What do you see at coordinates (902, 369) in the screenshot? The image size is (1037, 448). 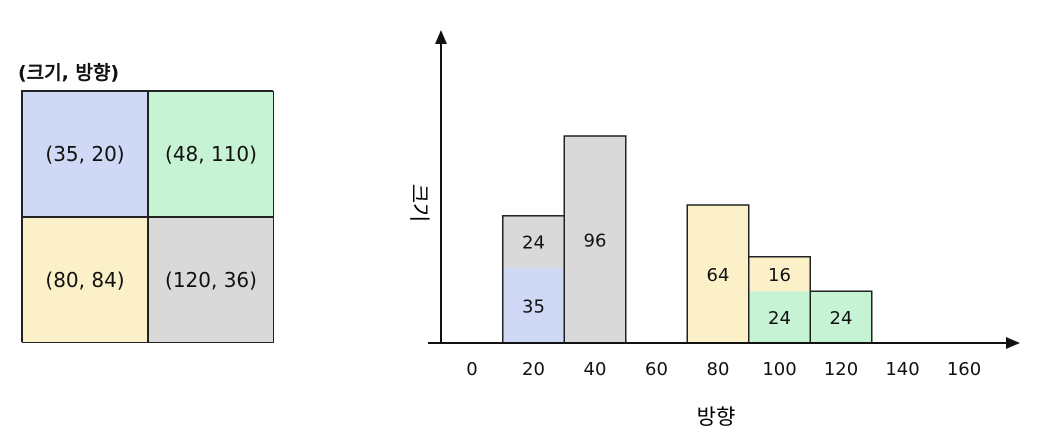 I see `x-tick-label: 140` at bounding box center [902, 369].